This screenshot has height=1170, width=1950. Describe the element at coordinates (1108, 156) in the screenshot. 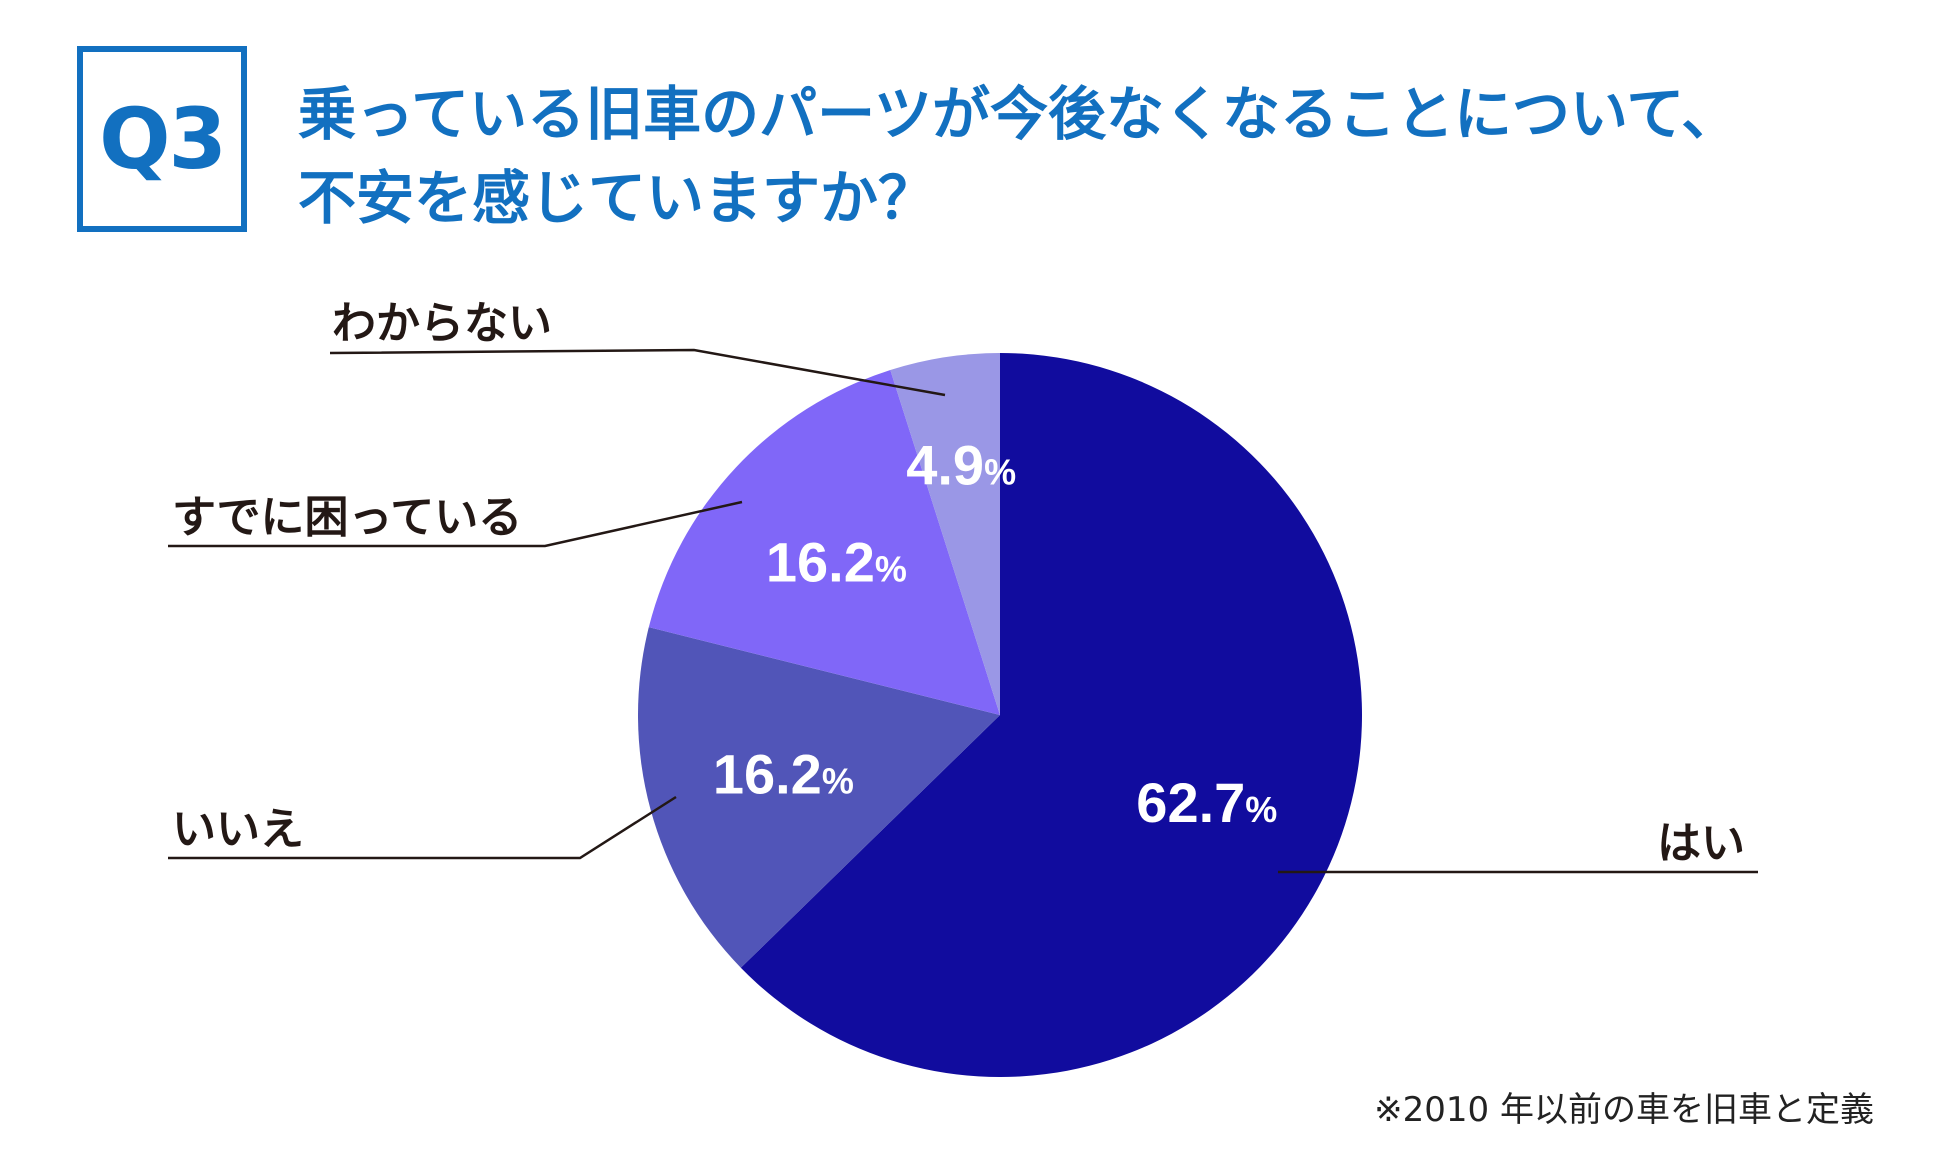

I see `question-title: 乗っている旧車のパーツが今後なくなることについて、 不安を感じていますか？` at that location.